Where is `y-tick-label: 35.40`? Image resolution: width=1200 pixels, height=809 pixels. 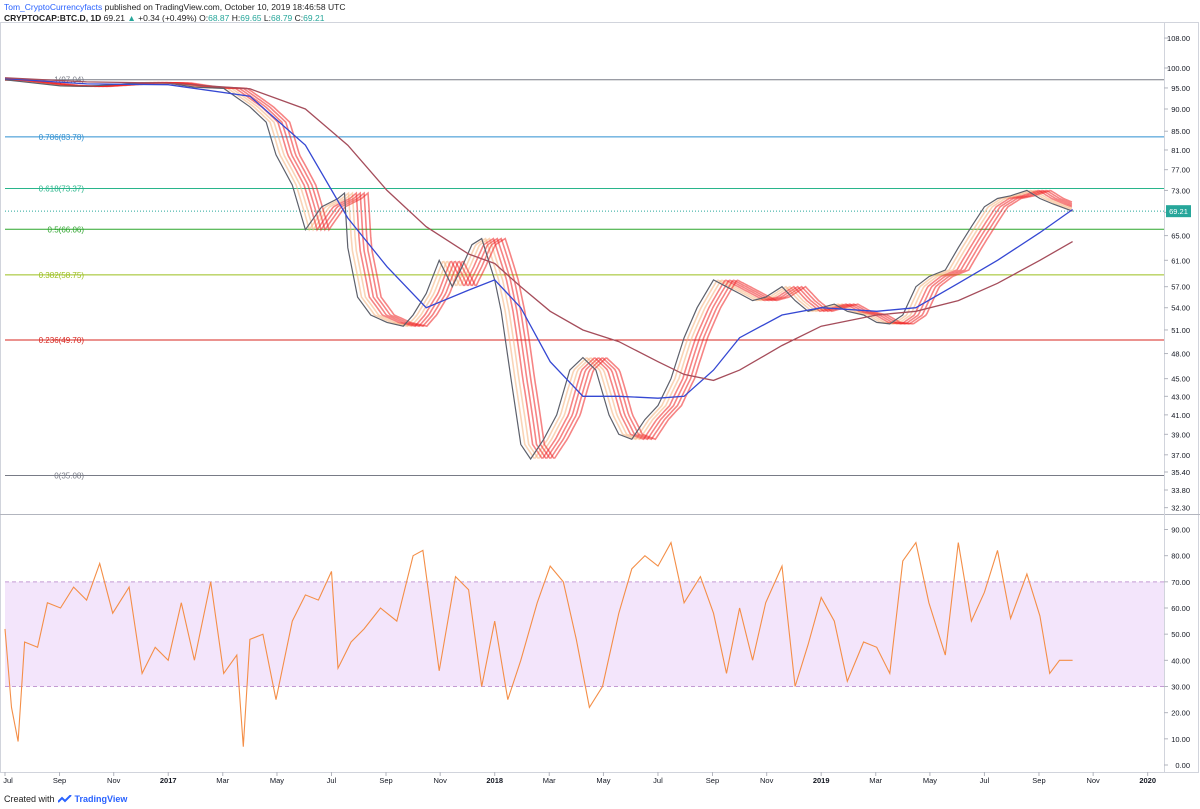 y-tick-label: 35.40 is located at coordinates (1180, 472).